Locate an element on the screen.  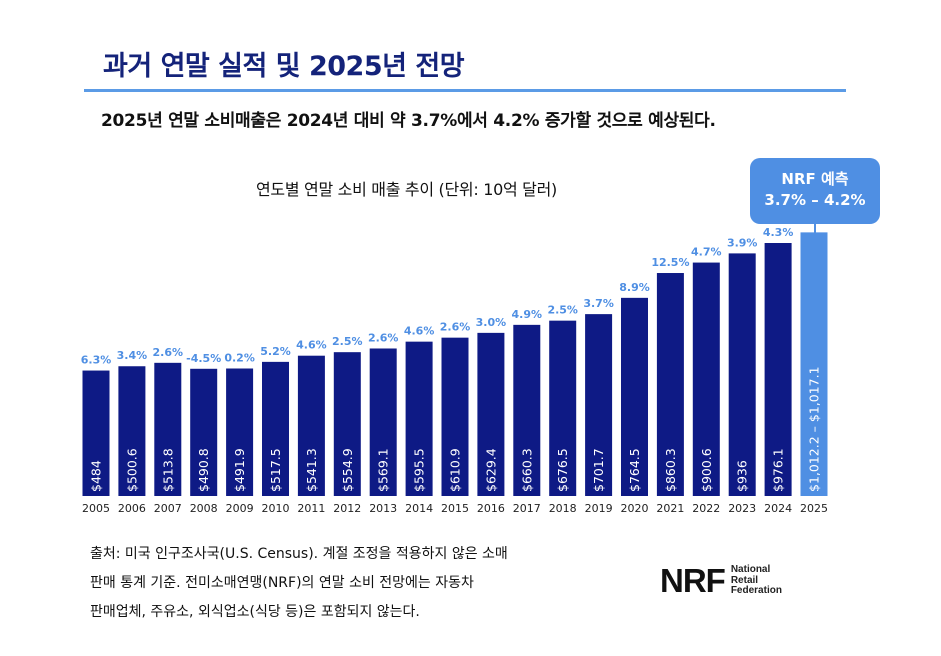
bar-2009 is located at coordinates (240, 432).